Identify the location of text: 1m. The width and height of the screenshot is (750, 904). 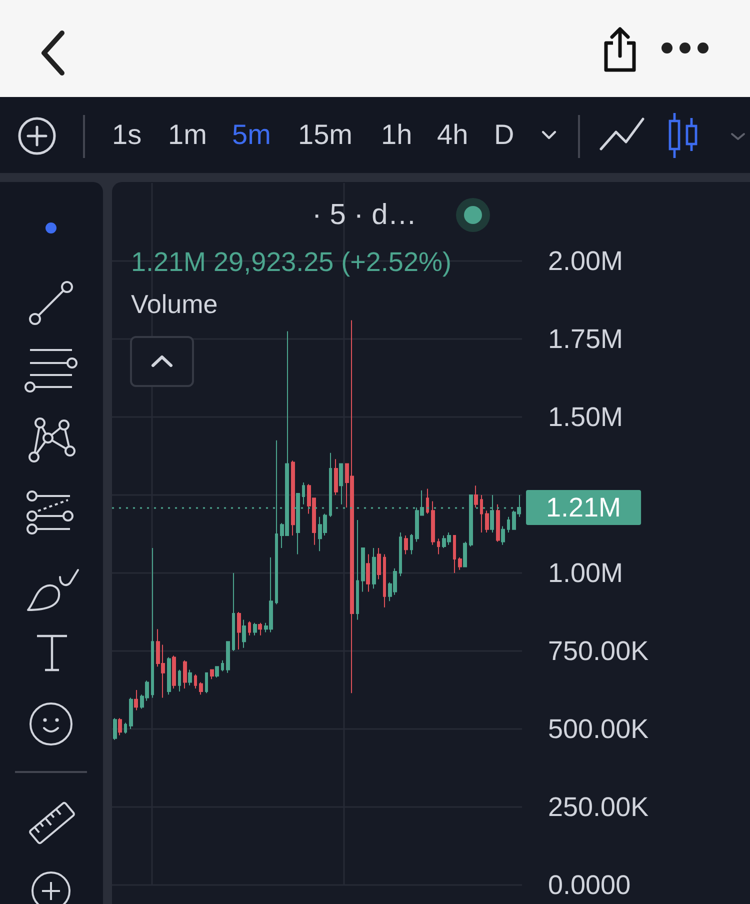
(187, 135).